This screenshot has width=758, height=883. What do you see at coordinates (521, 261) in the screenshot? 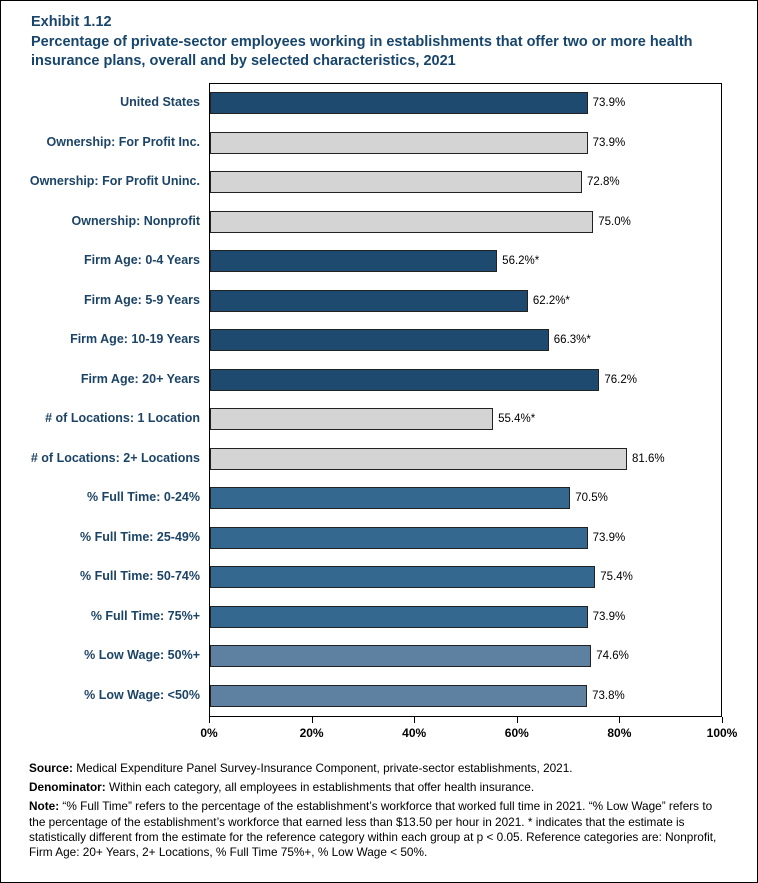
I see `bar-value-label: 56.2%*` at bounding box center [521, 261].